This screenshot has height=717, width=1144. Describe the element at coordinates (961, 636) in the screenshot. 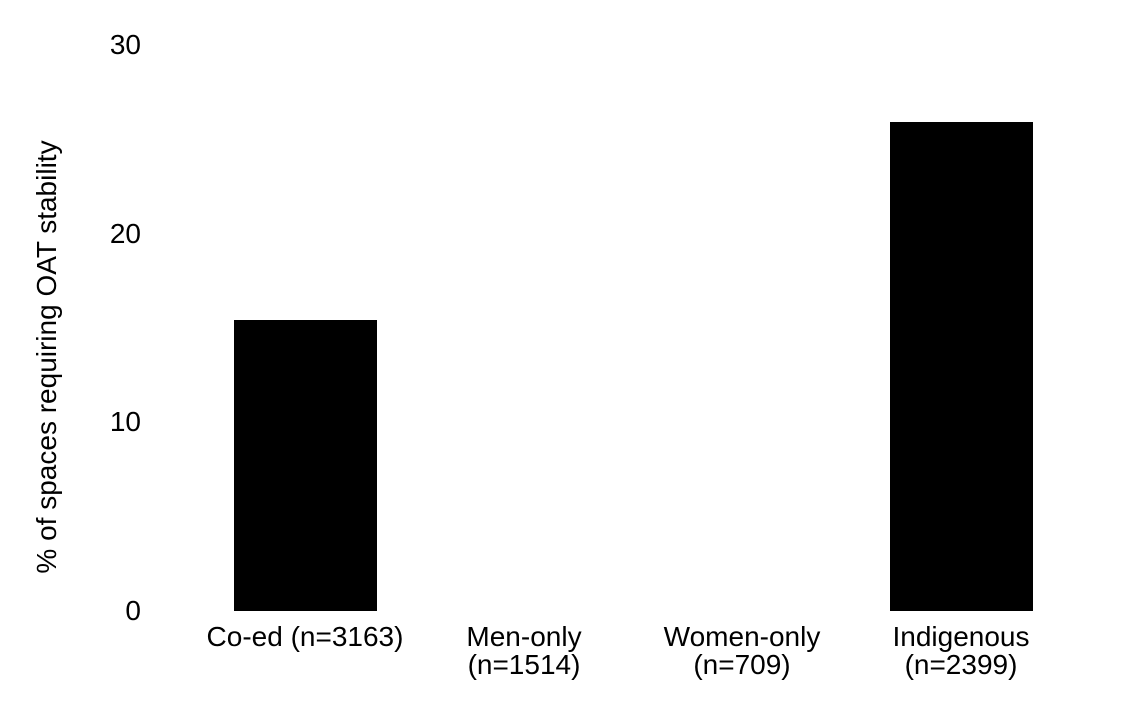

I see `x-tick-label-line: Indigenous` at that location.